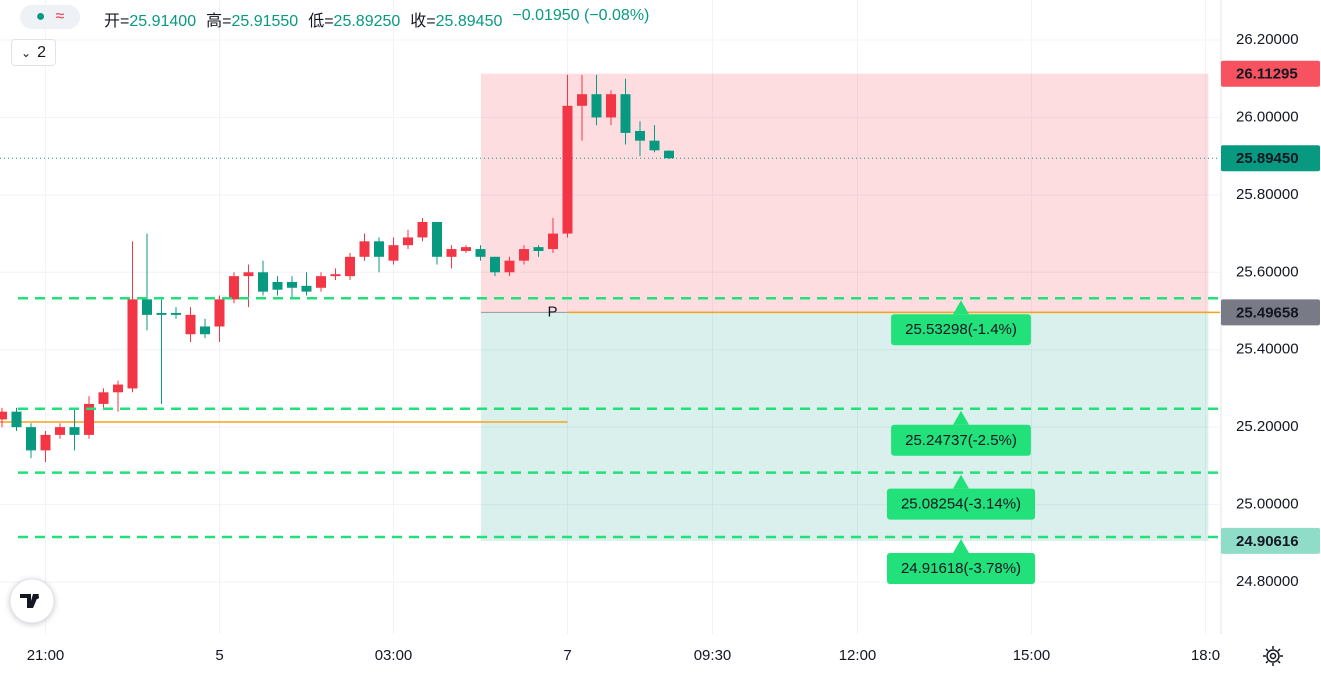 This screenshot has width=1321, height=673. I want to click on y-tick-label: 26.00000, so click(1267, 116).